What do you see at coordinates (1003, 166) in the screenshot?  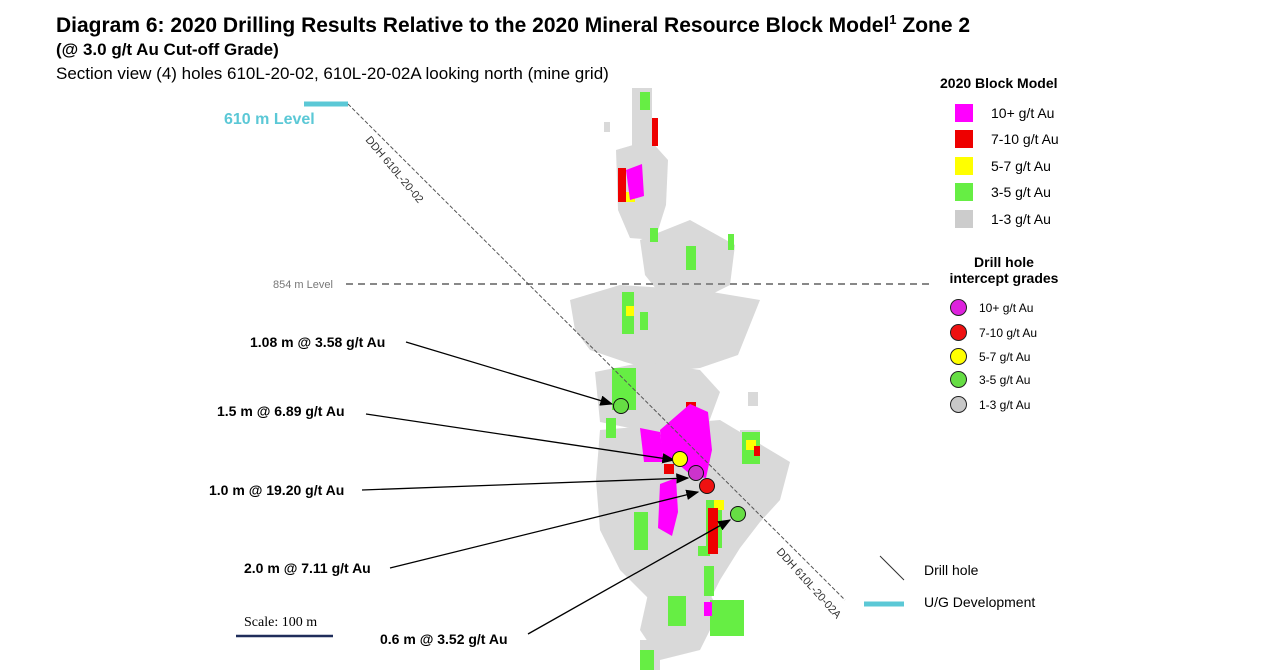 I see `block-legend-item-5-7: 5-7 g/t Au` at bounding box center [1003, 166].